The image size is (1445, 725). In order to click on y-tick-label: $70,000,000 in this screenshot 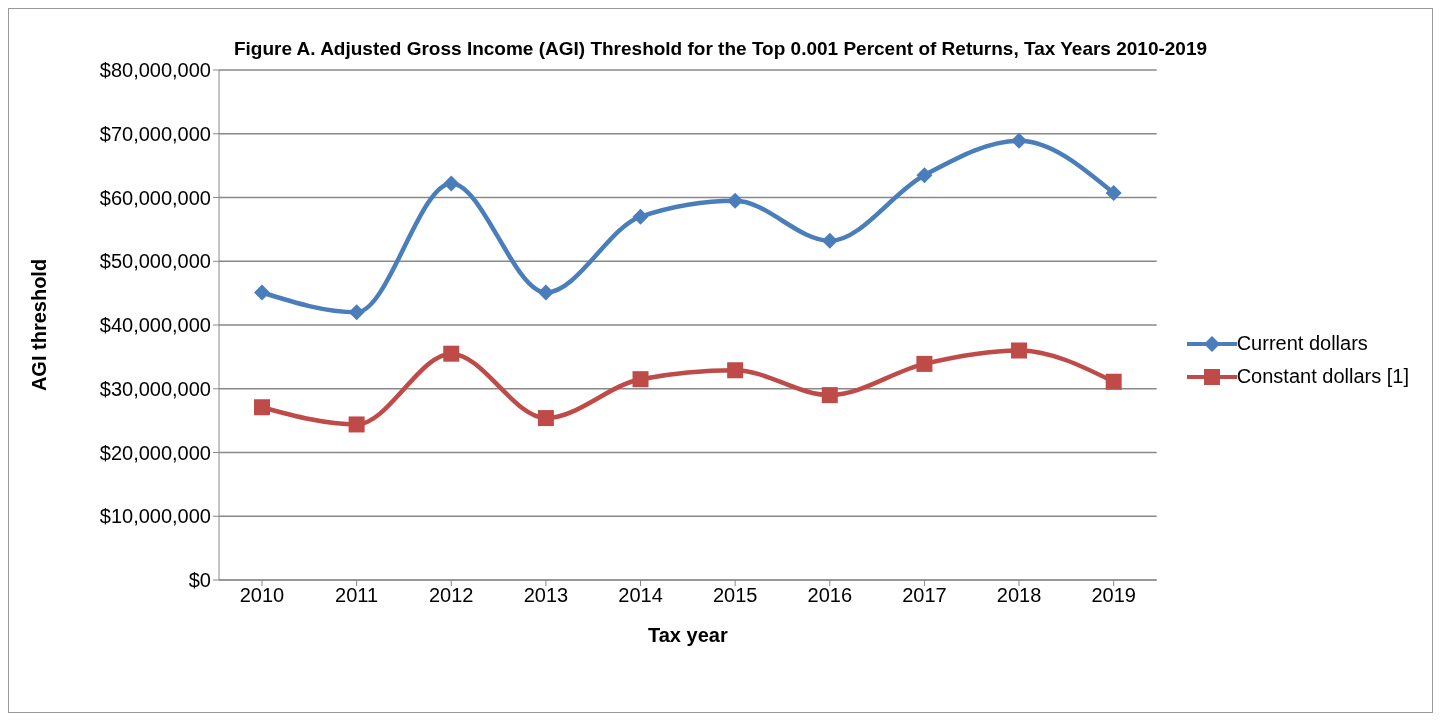, I will do `click(155, 133)`.